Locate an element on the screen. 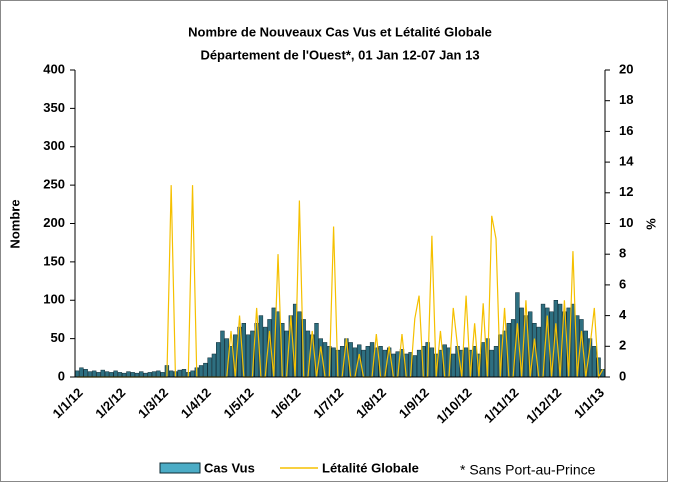 The width and height of the screenshot is (673, 483). y2-tick-label: 6 is located at coordinates (622, 283).